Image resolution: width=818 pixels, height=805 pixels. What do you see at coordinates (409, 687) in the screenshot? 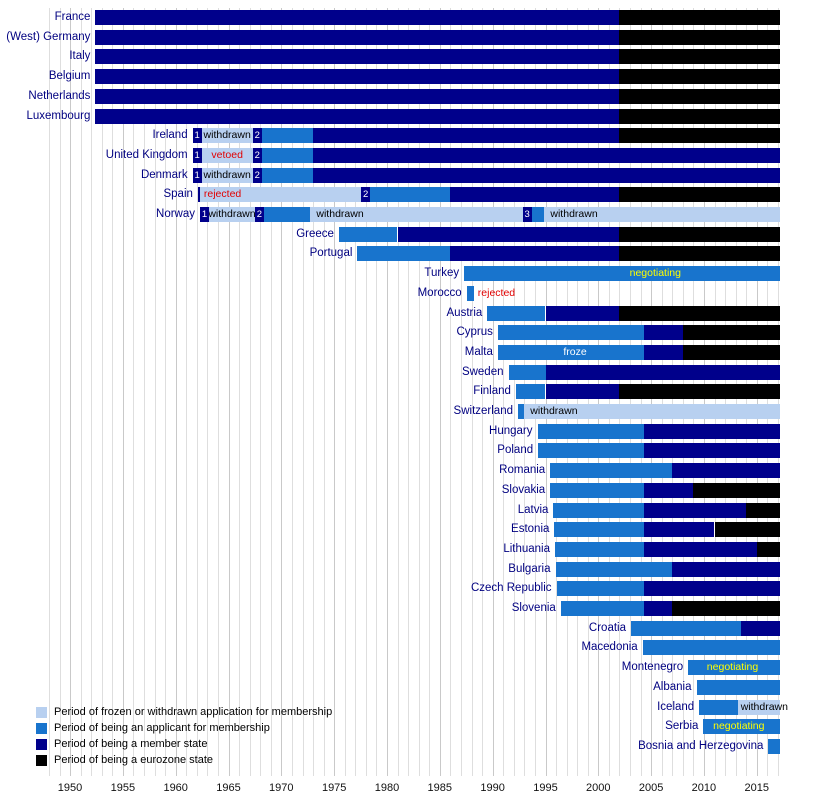
I see `timeline-row-albania: Albania` at bounding box center [409, 687].